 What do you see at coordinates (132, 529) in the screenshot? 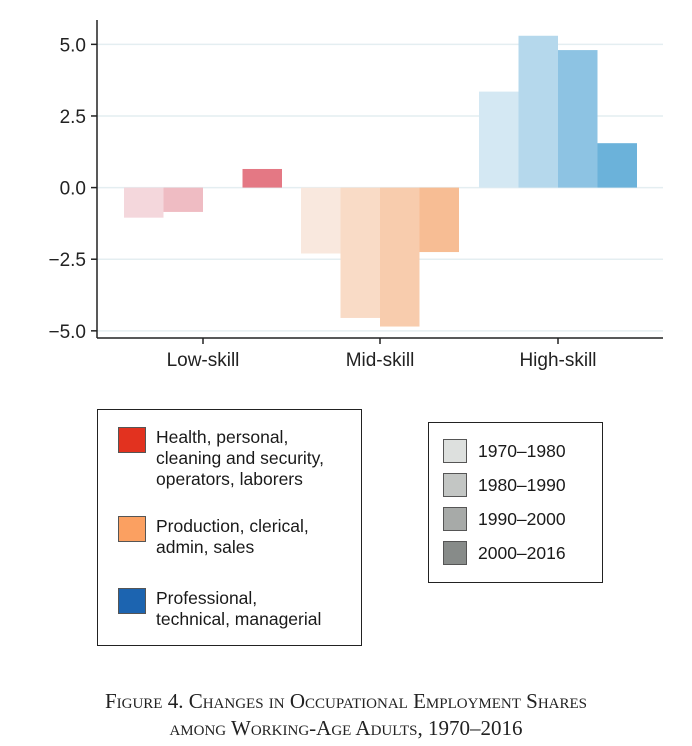
I see `legend-swatch-orange` at bounding box center [132, 529].